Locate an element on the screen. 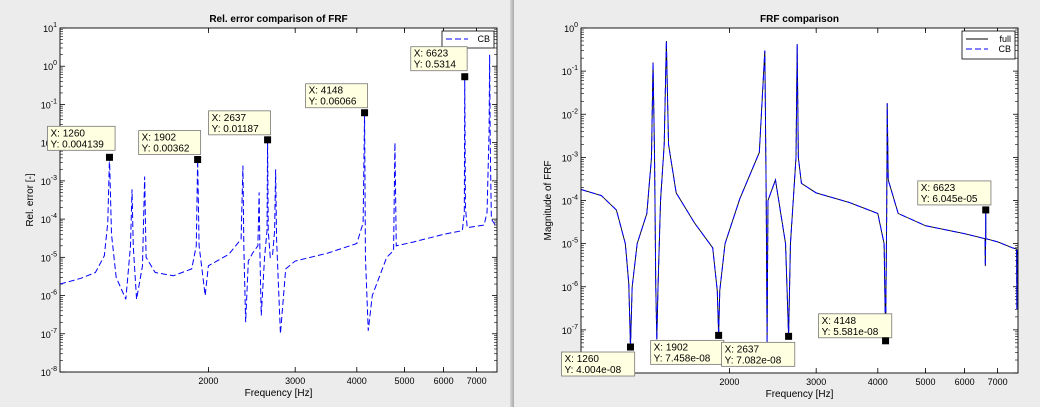 Image resolution: width=1040 pixels, height=407 pixels. y-tick-exponent: -7 is located at coordinates (54, 331).